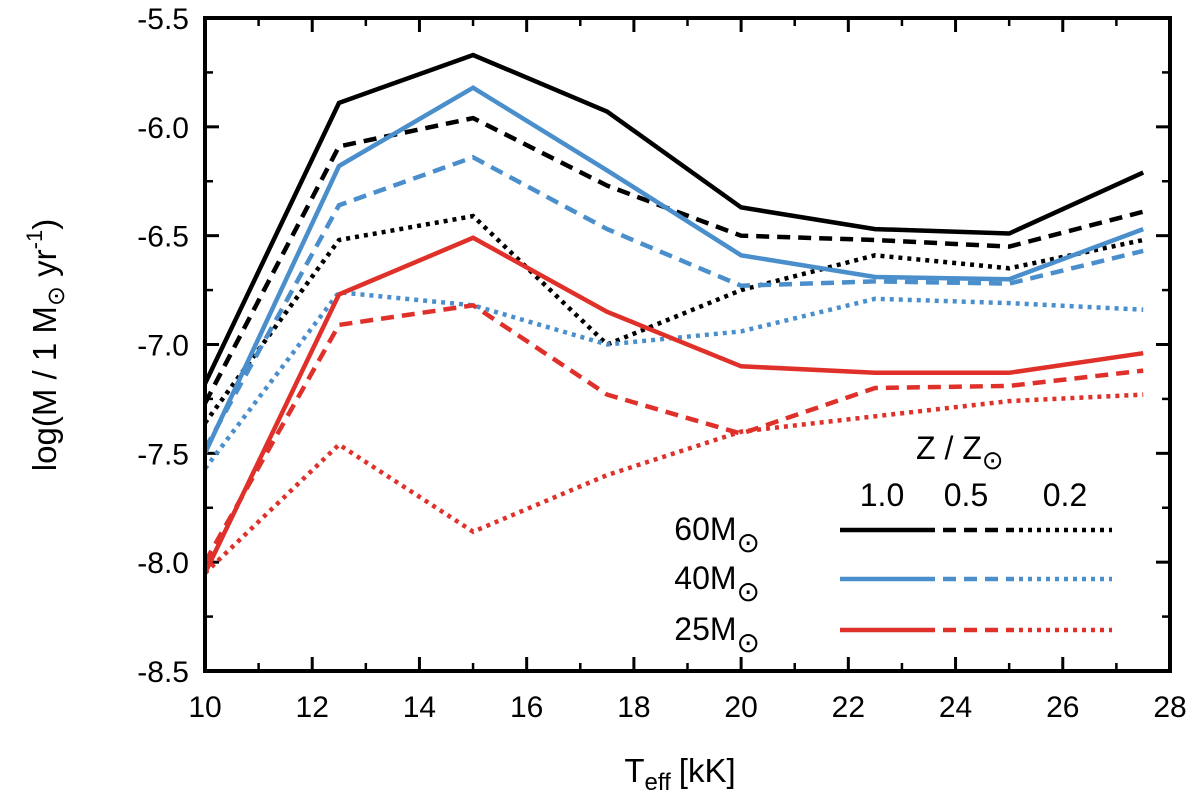 The width and height of the screenshot is (1200, 809). I want to click on legend: Z / Z⊙ 1.0 0.5 0.2 60M⊙ 40M⊙ 25M⊙, so click(893, 544).